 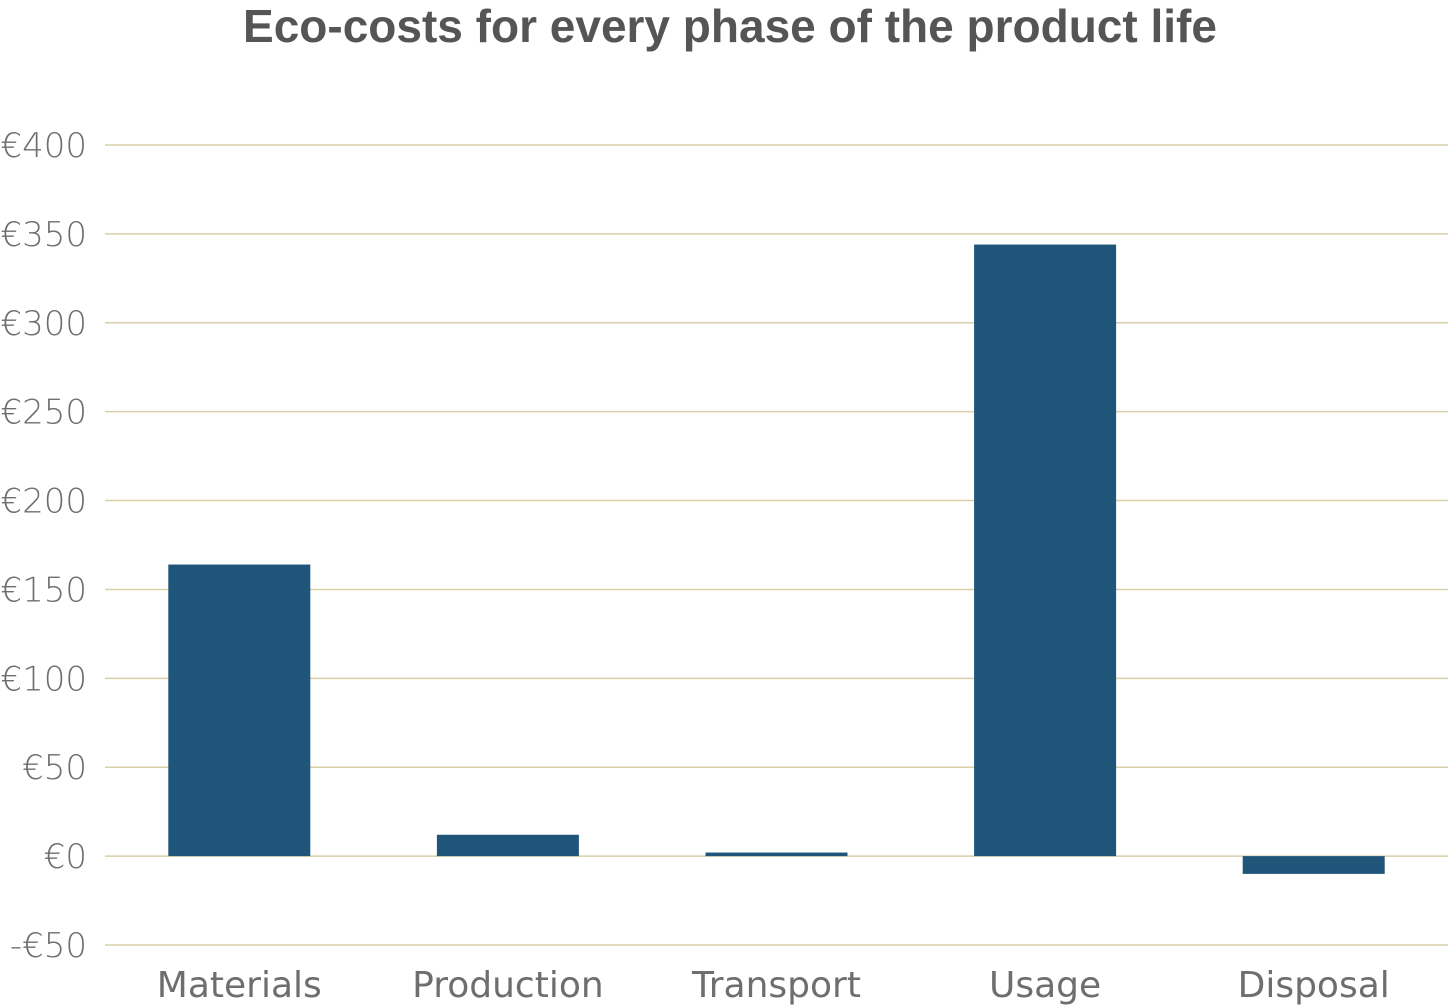 I want to click on y-axis-tick-labels: €400 €350 €300 €250 €200 €150 €100 €50 €0 -€50, so click(x=43, y=546).